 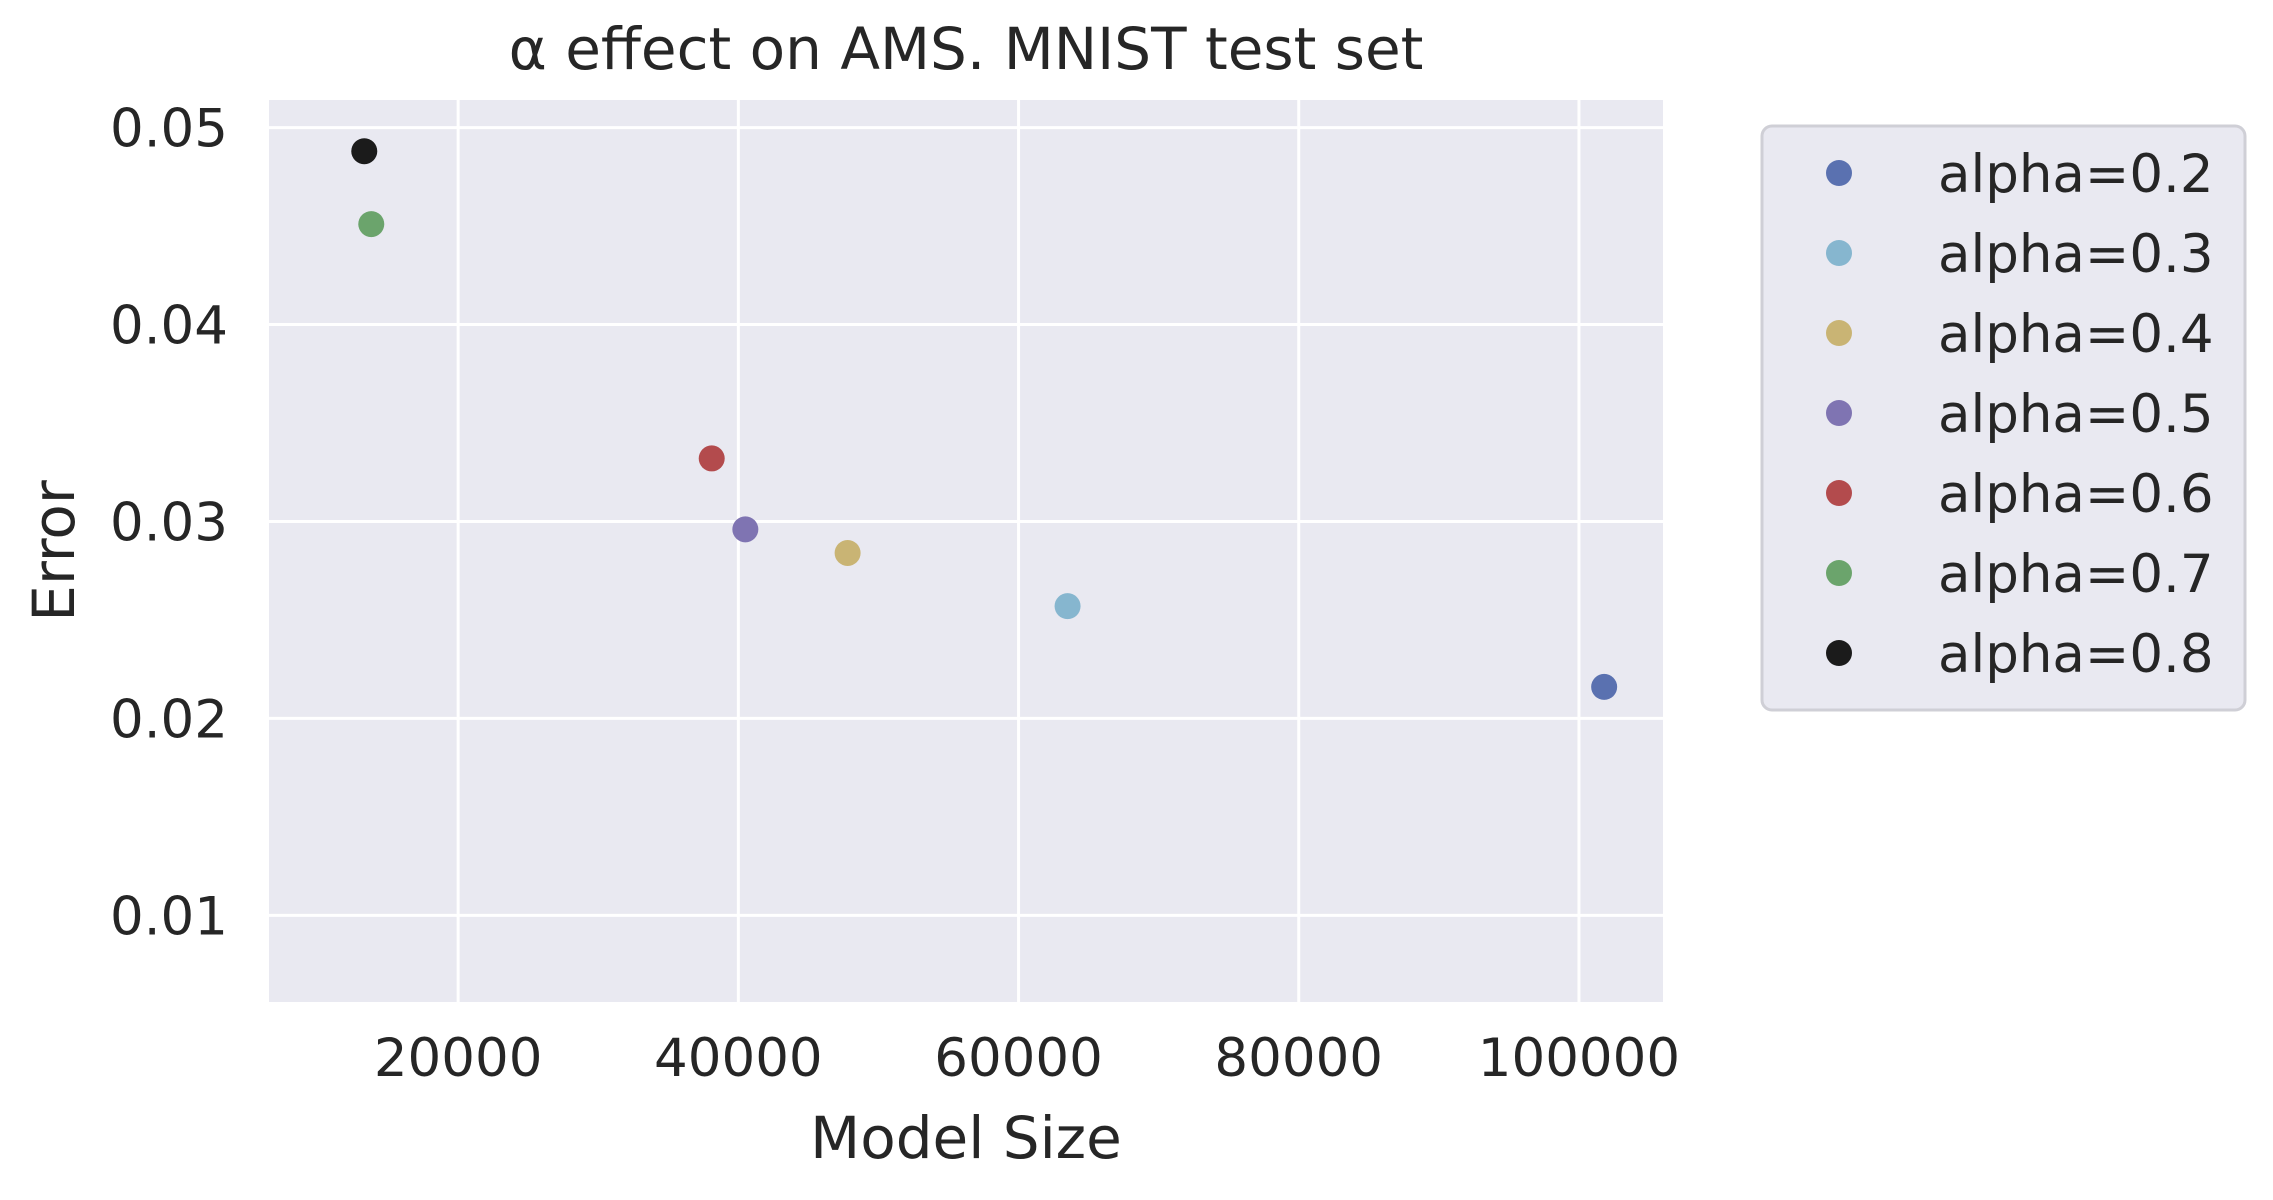 I want to click on y-tick-label: 0.03, so click(x=169, y=522).